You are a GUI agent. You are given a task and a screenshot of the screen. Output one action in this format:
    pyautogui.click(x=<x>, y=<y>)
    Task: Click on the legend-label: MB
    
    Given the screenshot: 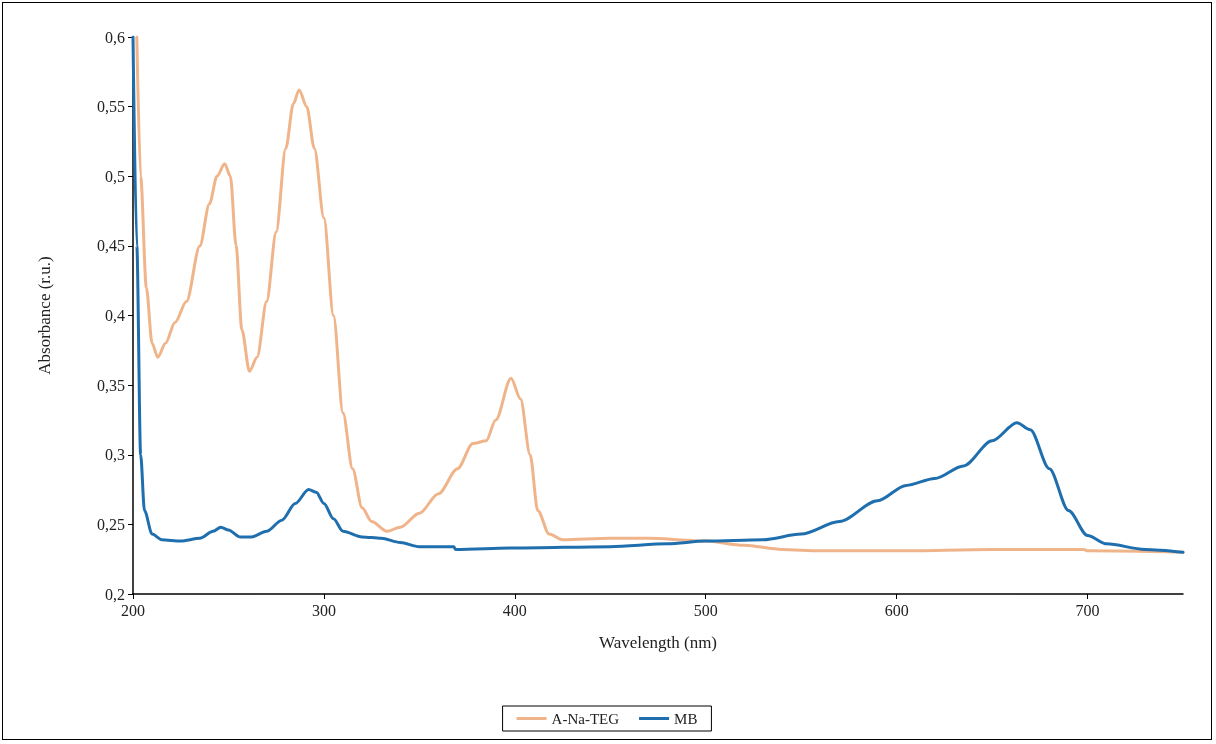 What is the action you would take?
    pyautogui.click(x=686, y=718)
    